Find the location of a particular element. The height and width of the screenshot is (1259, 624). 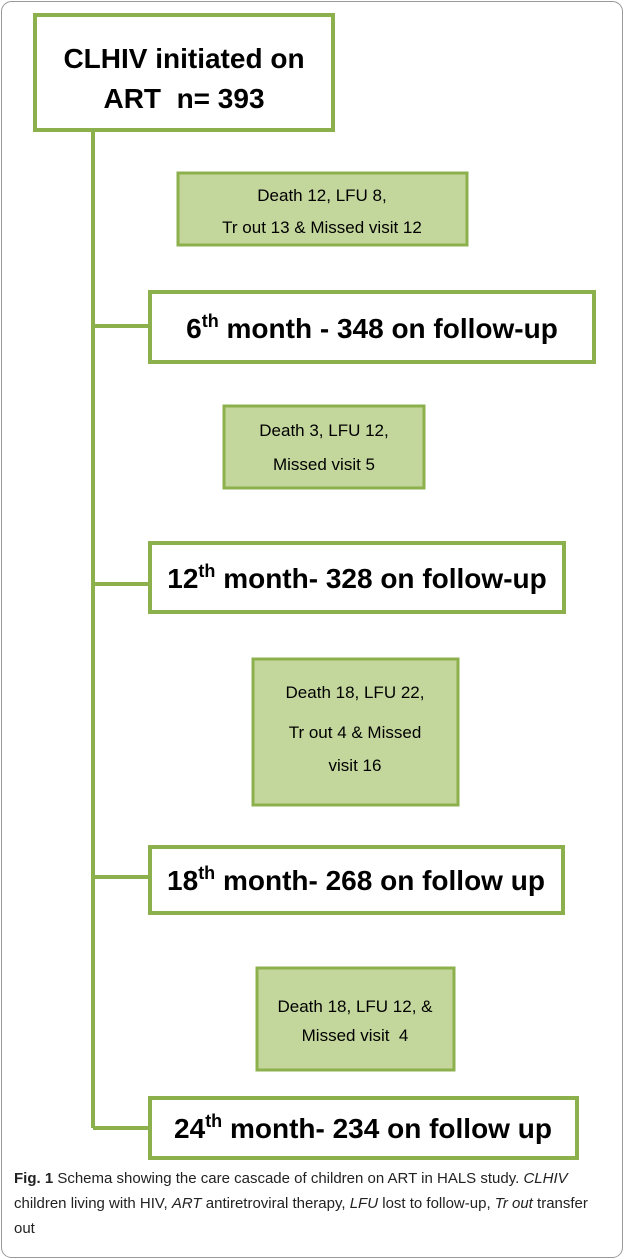

caption-text: transfer out is located at coordinates (301, 1216).